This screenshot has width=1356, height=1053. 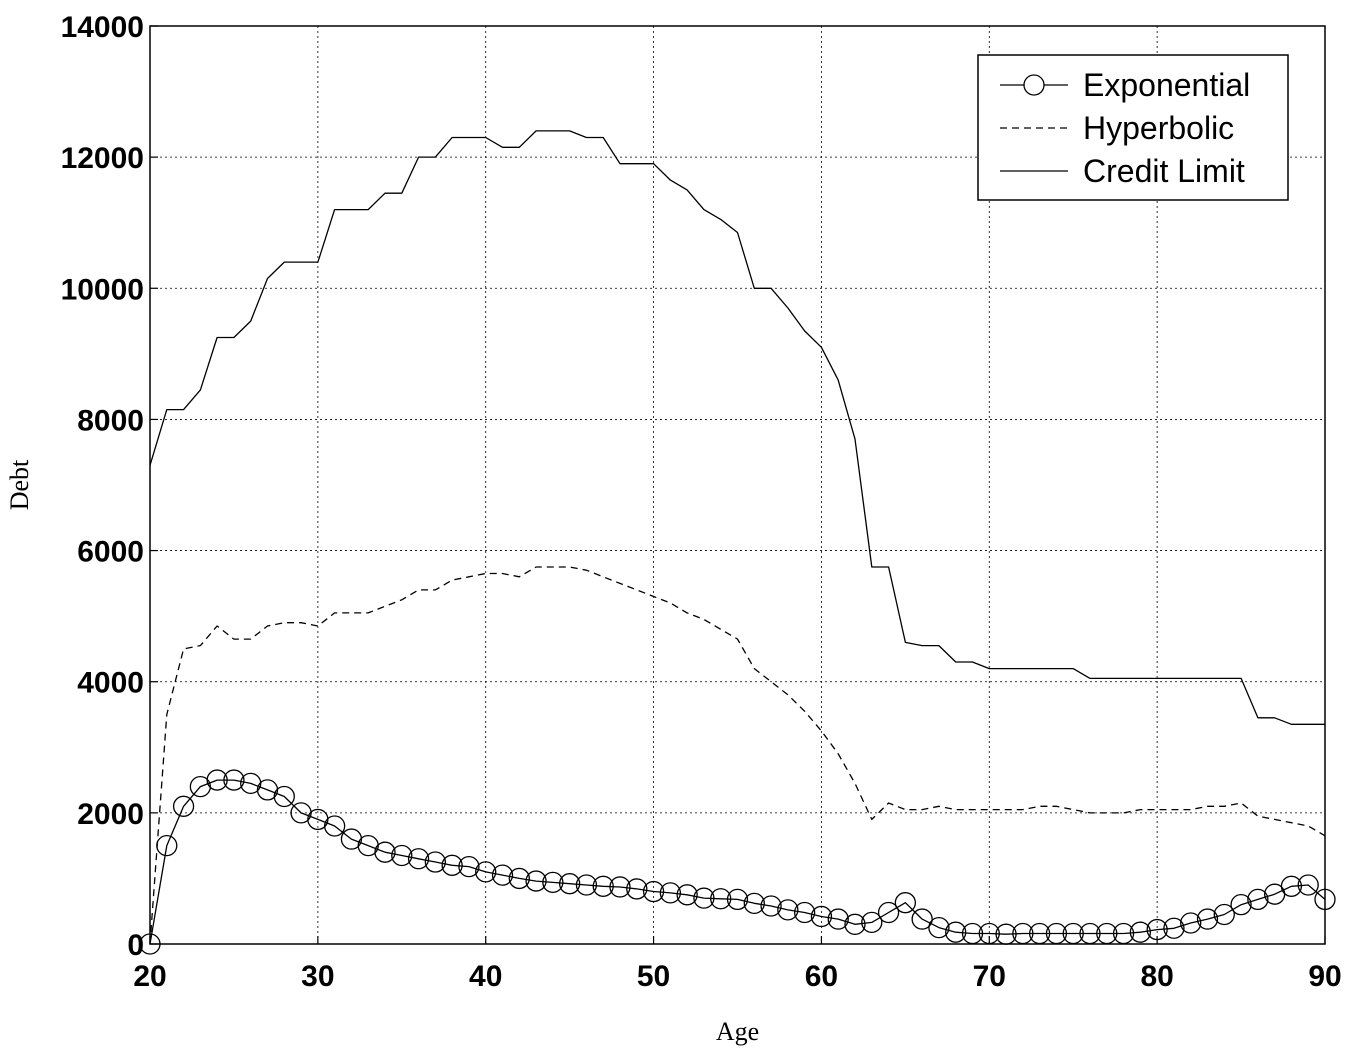 What do you see at coordinates (1324, 976) in the screenshot?
I see `x-tick-label: 90` at bounding box center [1324, 976].